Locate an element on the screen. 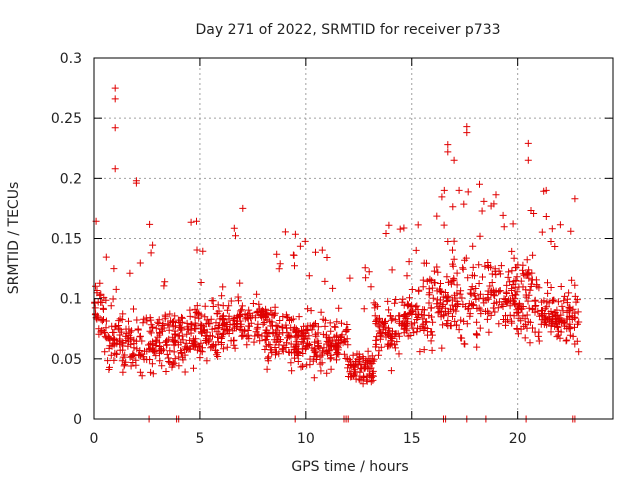 The width and height of the screenshot is (640, 480). y-tick-label: 0 is located at coordinates (77, 420).